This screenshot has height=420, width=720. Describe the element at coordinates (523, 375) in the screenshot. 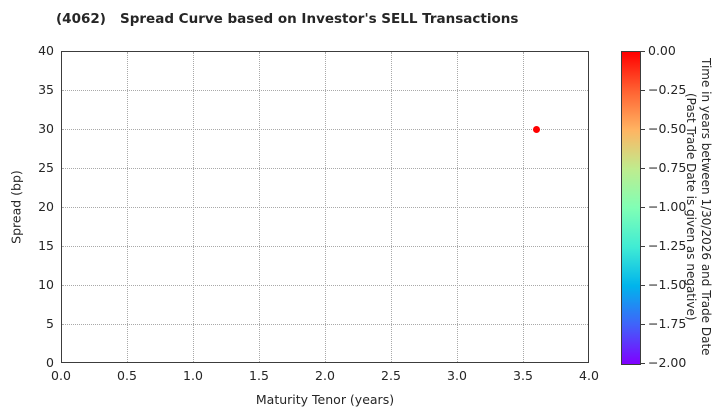

I see `x-tick-label: 3.5` at that location.